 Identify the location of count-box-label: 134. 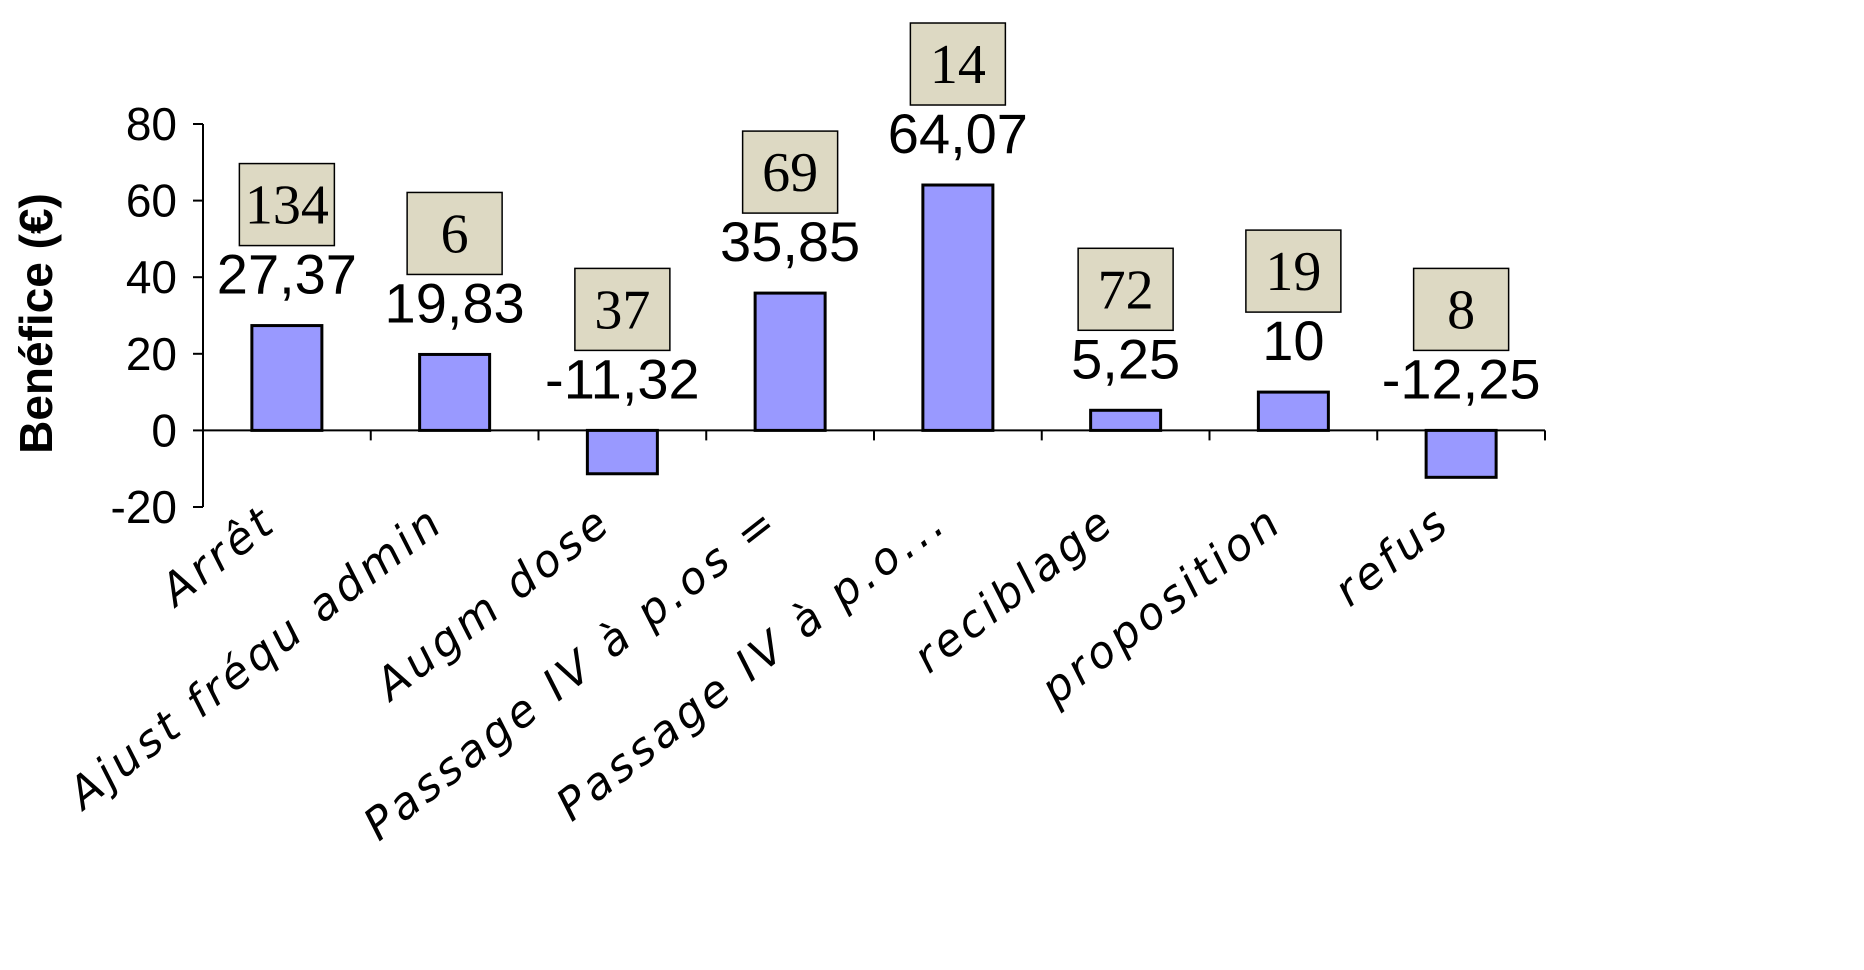
(287, 206).